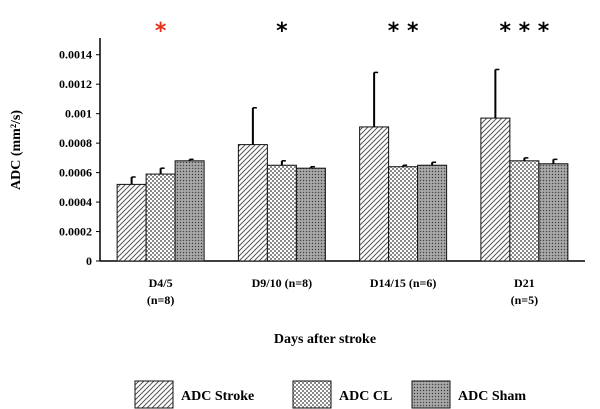 Image resolution: width=600 pixels, height=409 pixels. Describe the element at coordinates (161, 283) in the screenshot. I see `x-tick-label: D4/5` at that location.